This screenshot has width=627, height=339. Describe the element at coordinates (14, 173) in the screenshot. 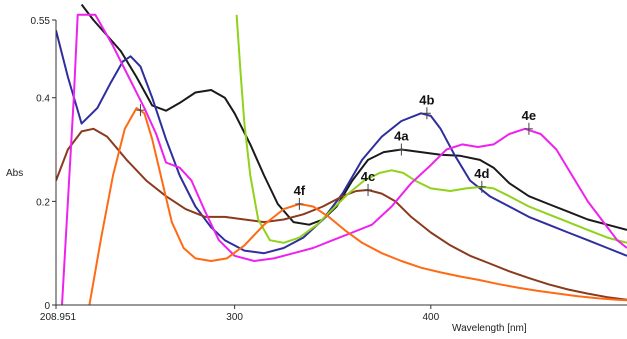

I see `y-axis-title: Abs` at that location.